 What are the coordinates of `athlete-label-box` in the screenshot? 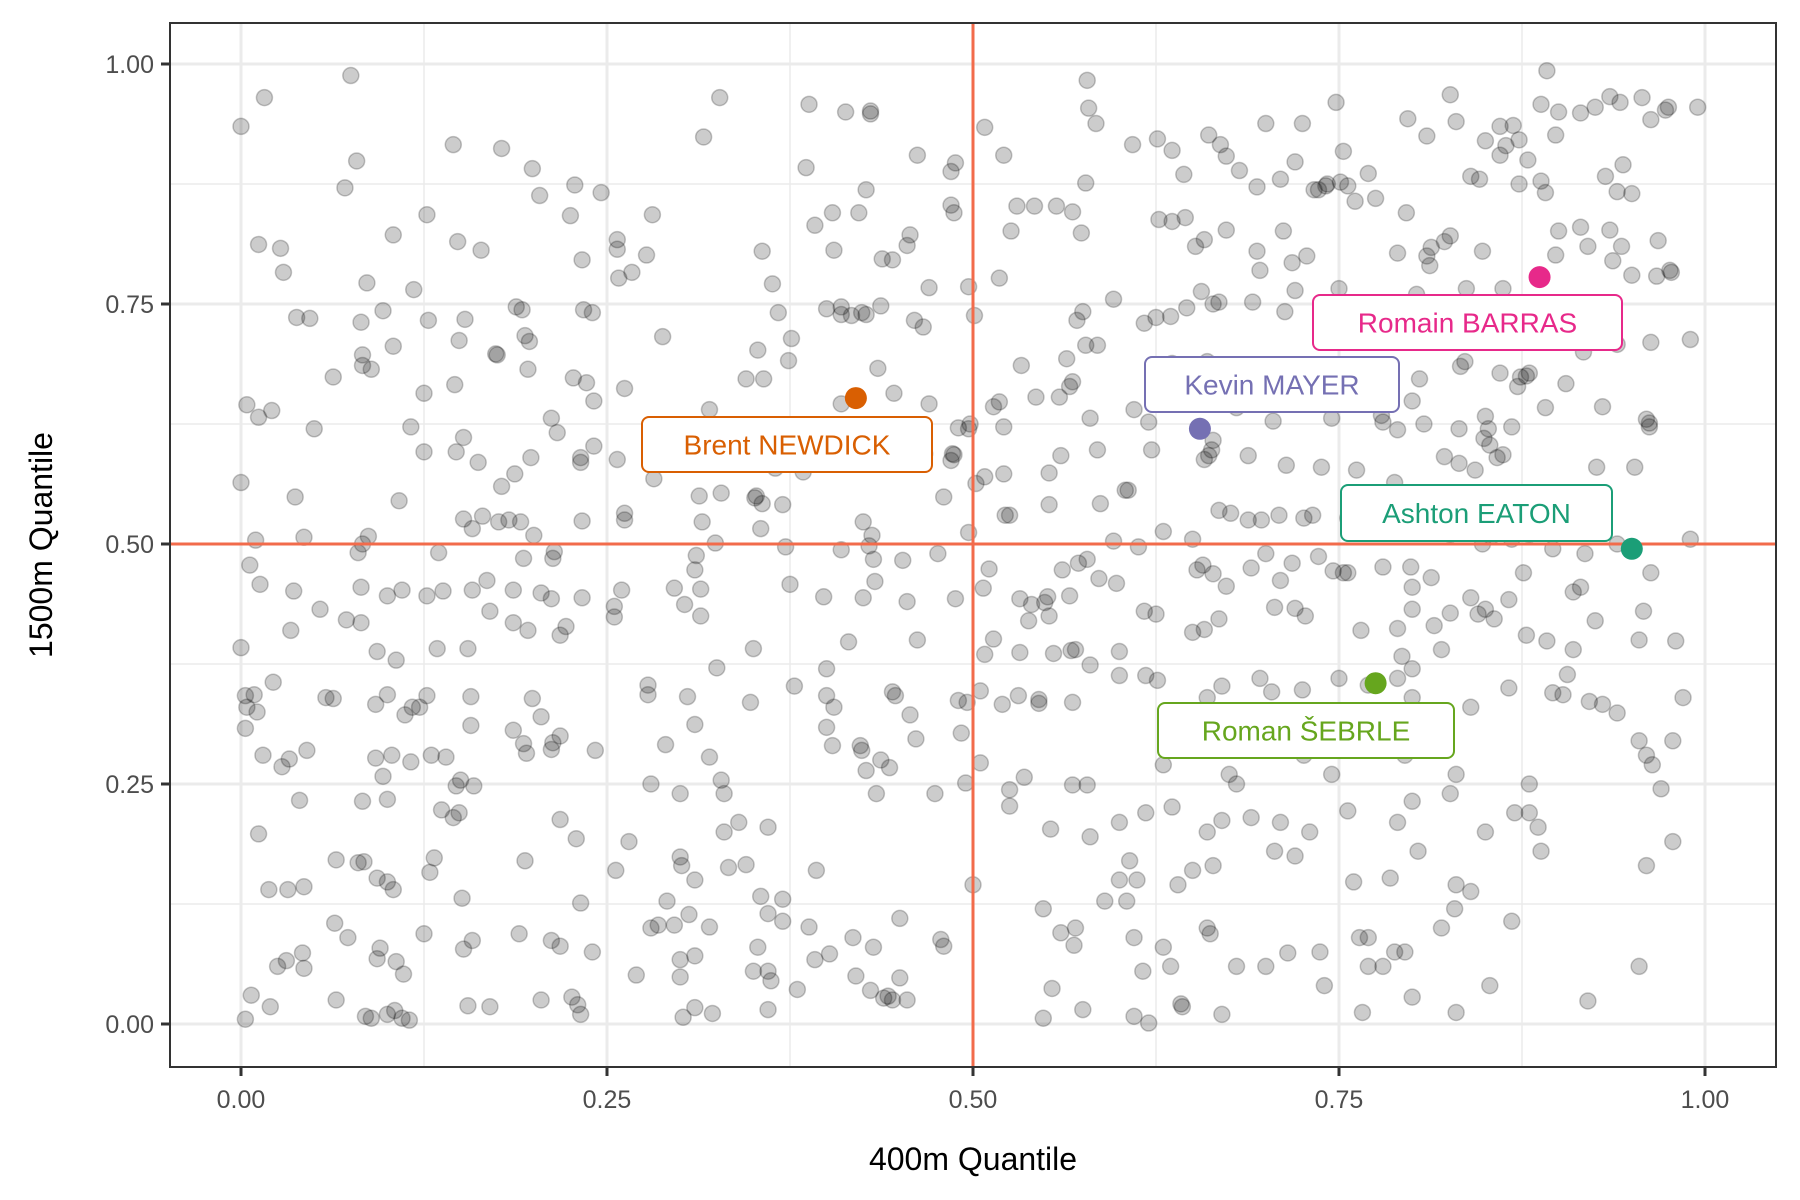 It's located at (1272, 384).